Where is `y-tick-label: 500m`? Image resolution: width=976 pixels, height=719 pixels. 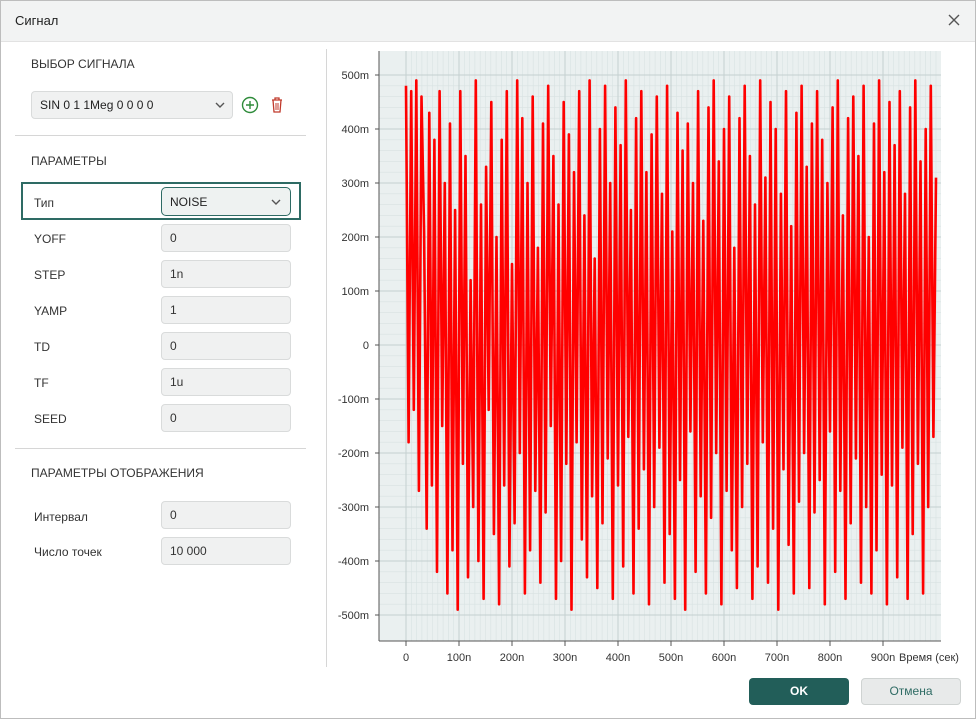
y-tick-label: 500m is located at coordinates (355, 76).